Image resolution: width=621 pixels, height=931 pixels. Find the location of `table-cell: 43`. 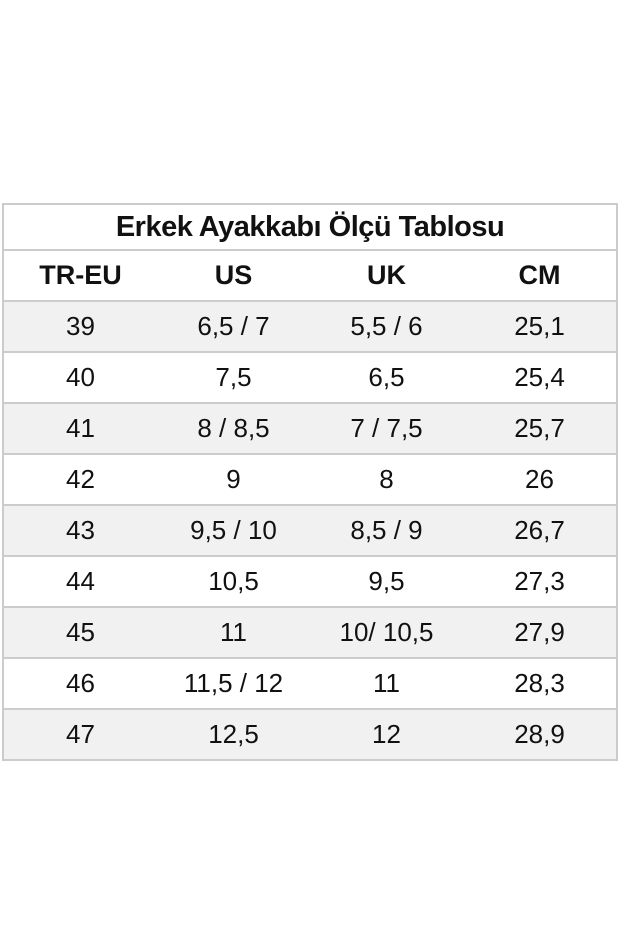

table-cell: 43 is located at coordinates (80, 530).